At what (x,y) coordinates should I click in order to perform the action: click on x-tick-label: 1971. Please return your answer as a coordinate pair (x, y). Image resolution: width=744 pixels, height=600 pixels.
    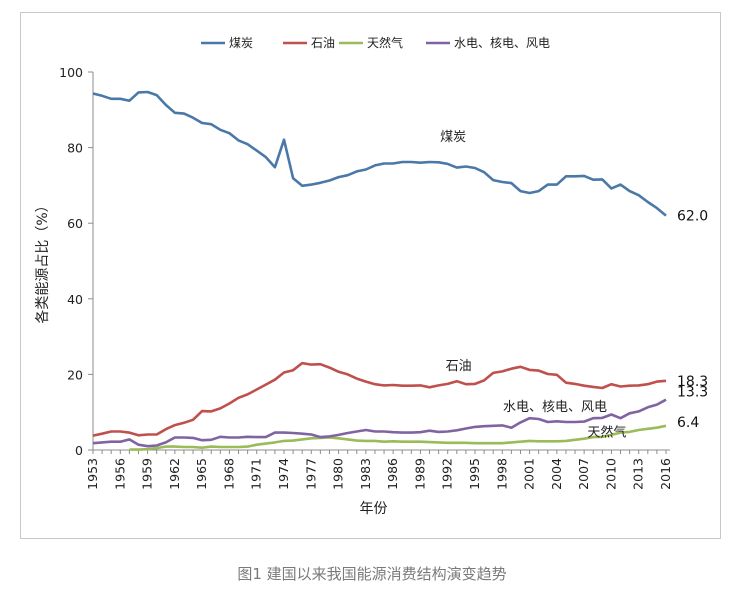
    Looking at the image, I should click on (256, 474).